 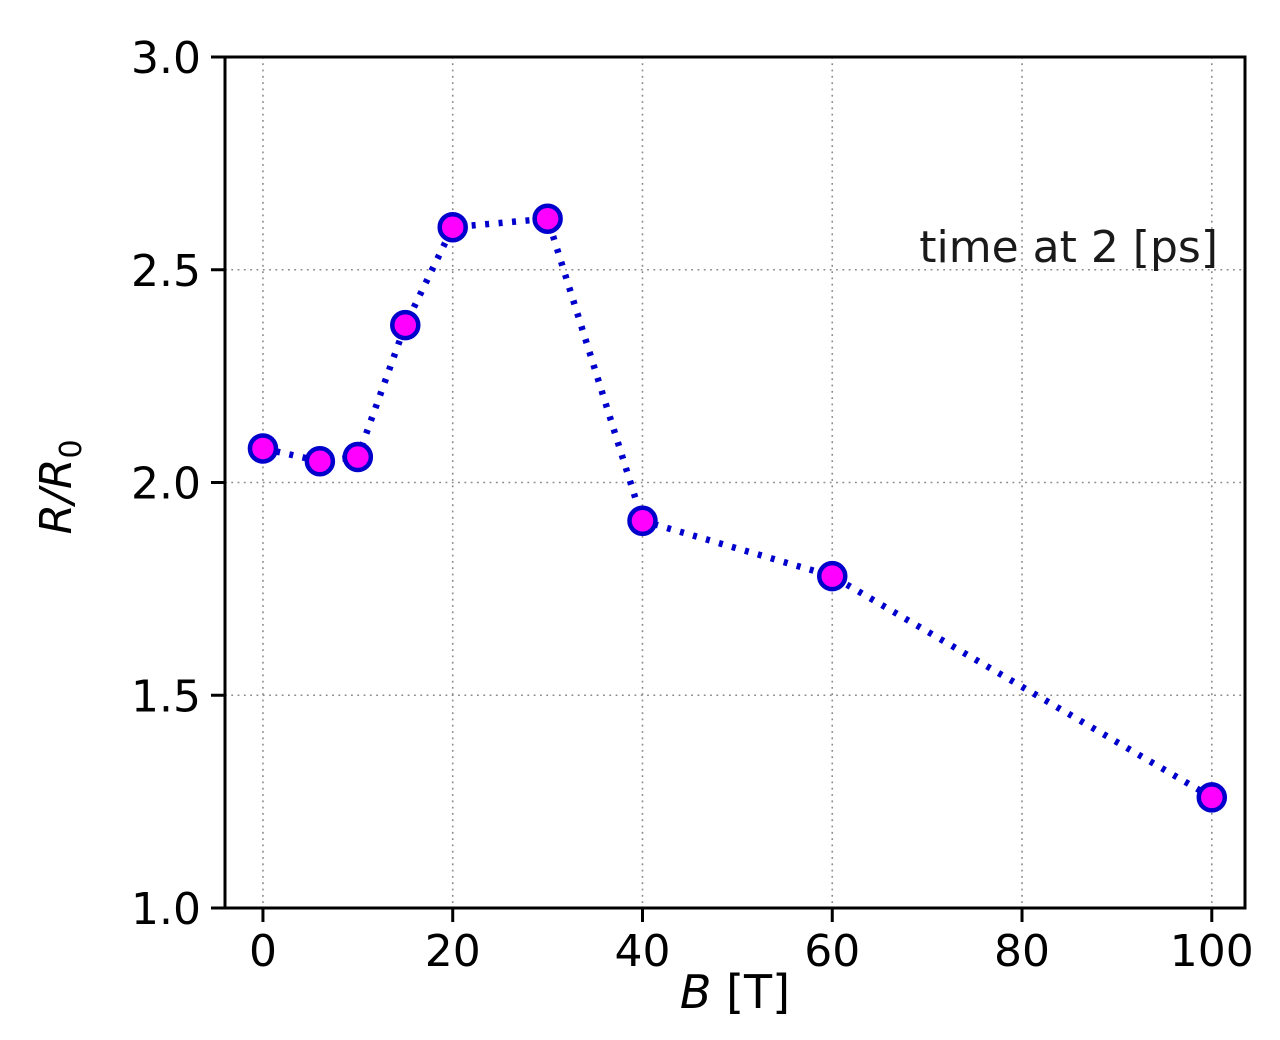 I want to click on y-tick-label: 1.0, so click(x=166, y=909).